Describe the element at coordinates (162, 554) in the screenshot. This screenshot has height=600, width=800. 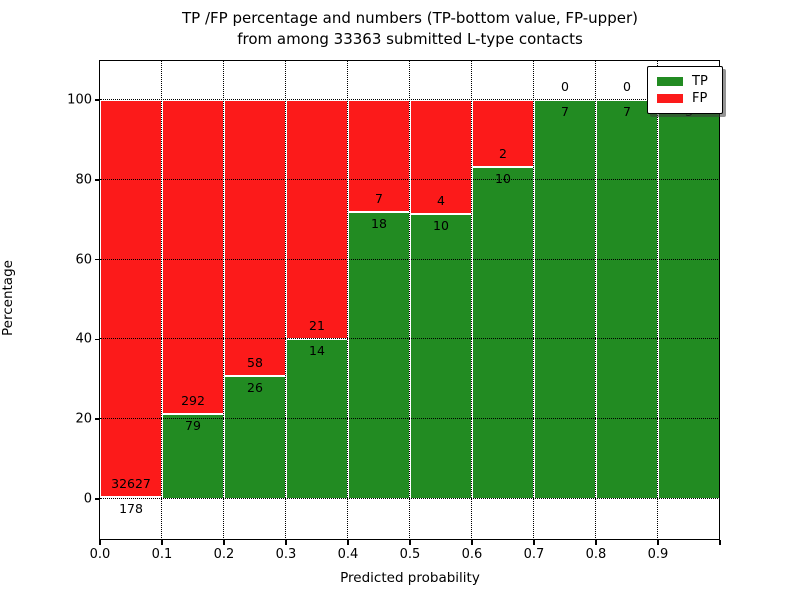
I see `x-tick-label: 0.1` at that location.